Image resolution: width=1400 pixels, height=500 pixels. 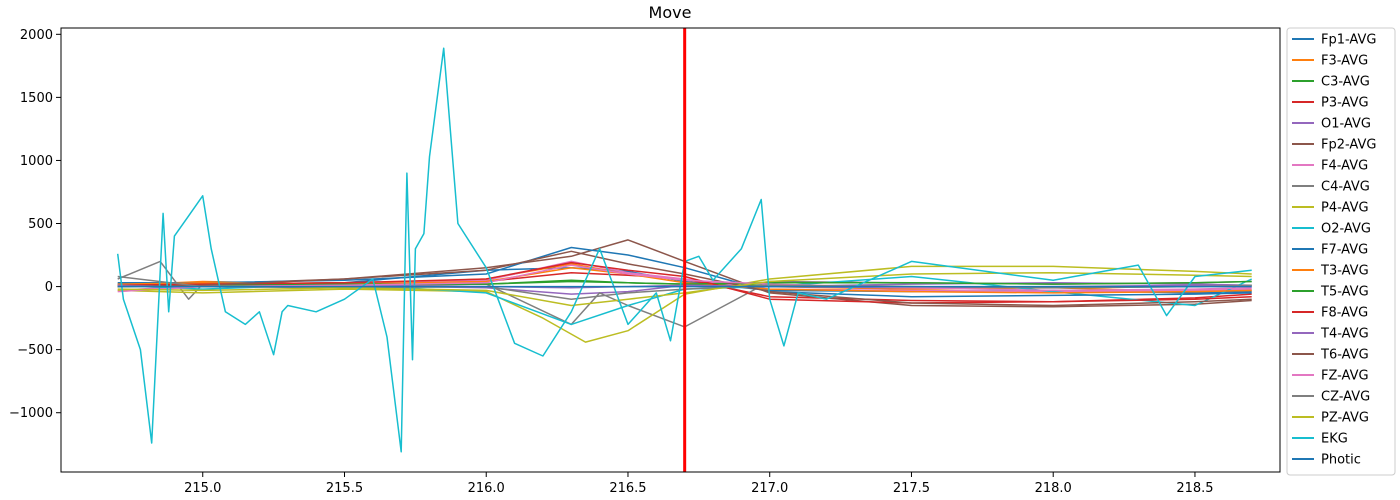 I want to click on x-tick-label: 215.5, so click(x=344, y=488).